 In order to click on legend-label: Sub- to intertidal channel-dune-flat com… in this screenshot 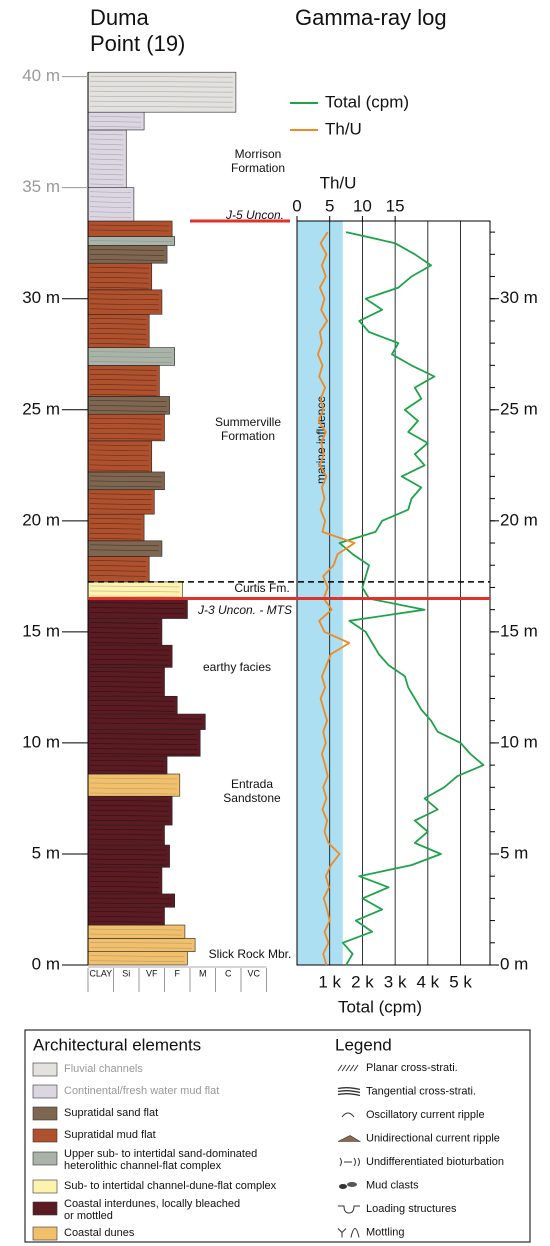, I will do `click(170, 1186)`.